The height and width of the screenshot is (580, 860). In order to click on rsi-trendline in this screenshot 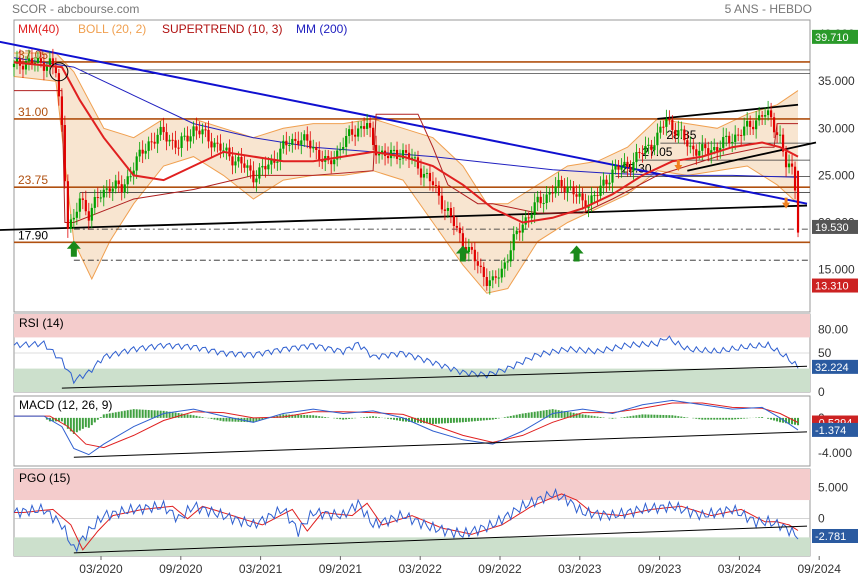, I will do `click(434, 377)`.